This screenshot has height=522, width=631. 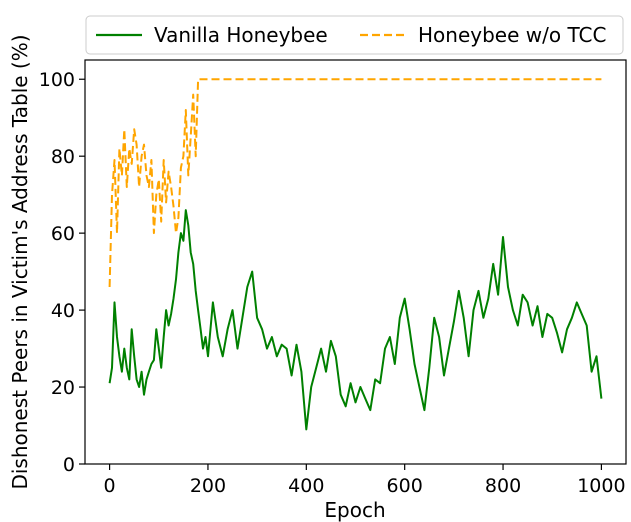 I want to click on y-tick-label: 100, so click(x=57, y=80).